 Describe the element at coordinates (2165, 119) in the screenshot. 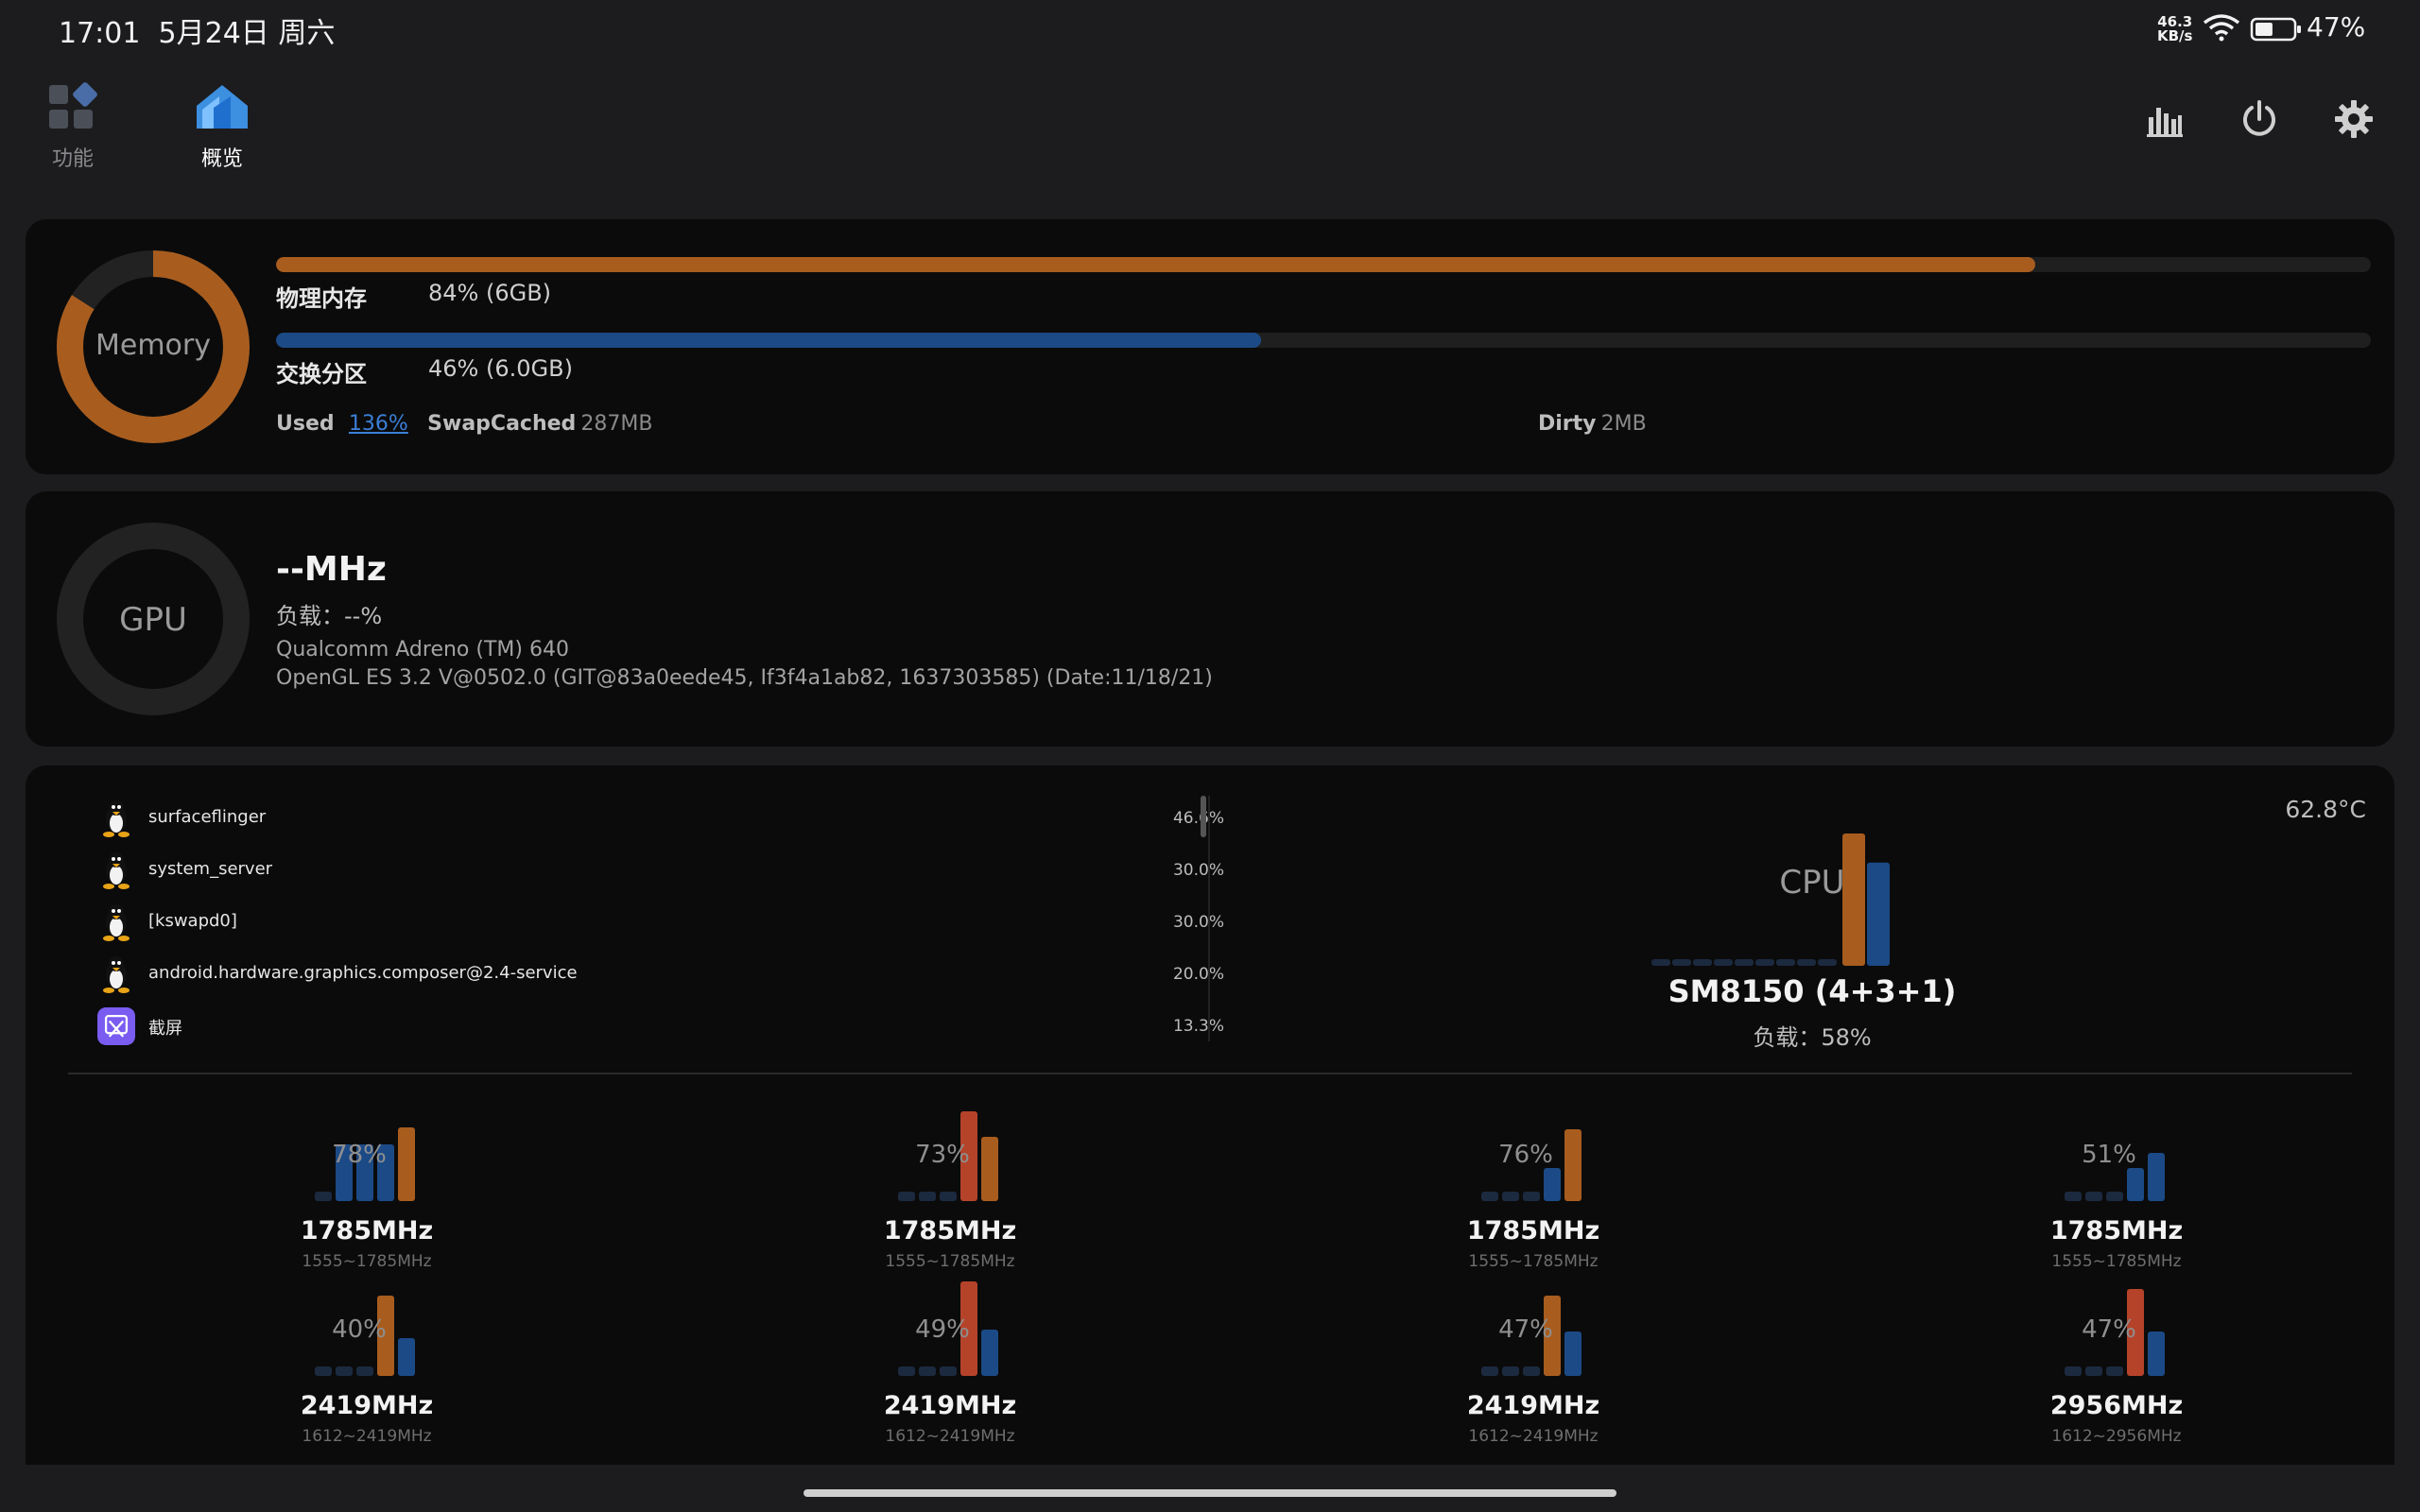

I see `bar-chart-icon` at that location.